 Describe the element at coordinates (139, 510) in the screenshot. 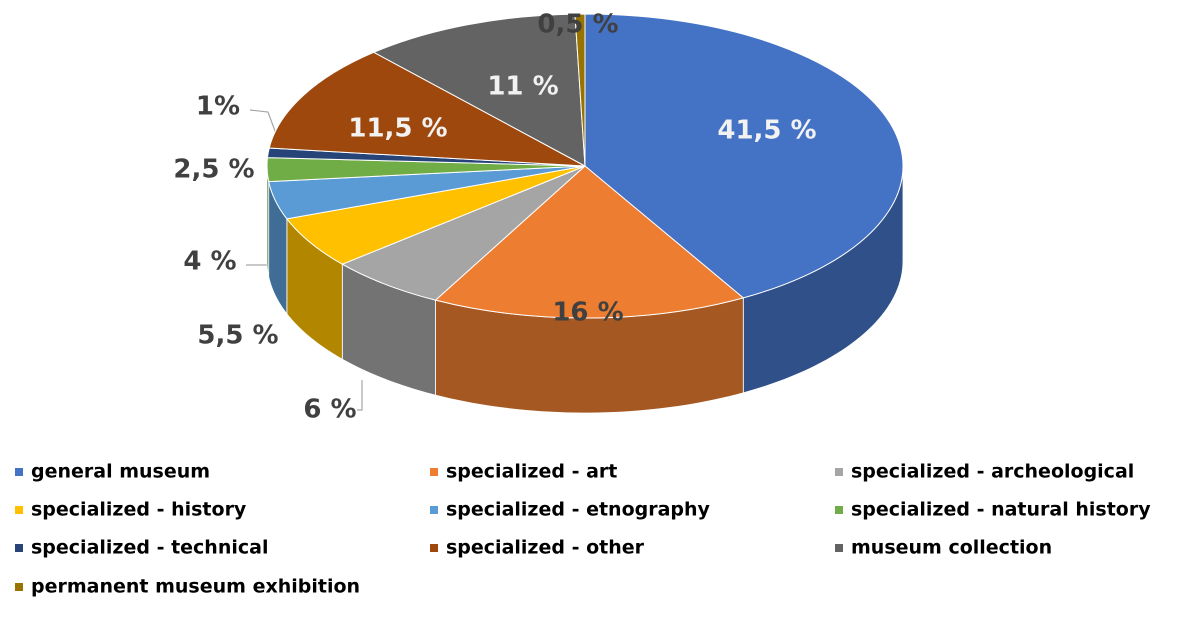

I see `legend-label: specialized - history` at that location.